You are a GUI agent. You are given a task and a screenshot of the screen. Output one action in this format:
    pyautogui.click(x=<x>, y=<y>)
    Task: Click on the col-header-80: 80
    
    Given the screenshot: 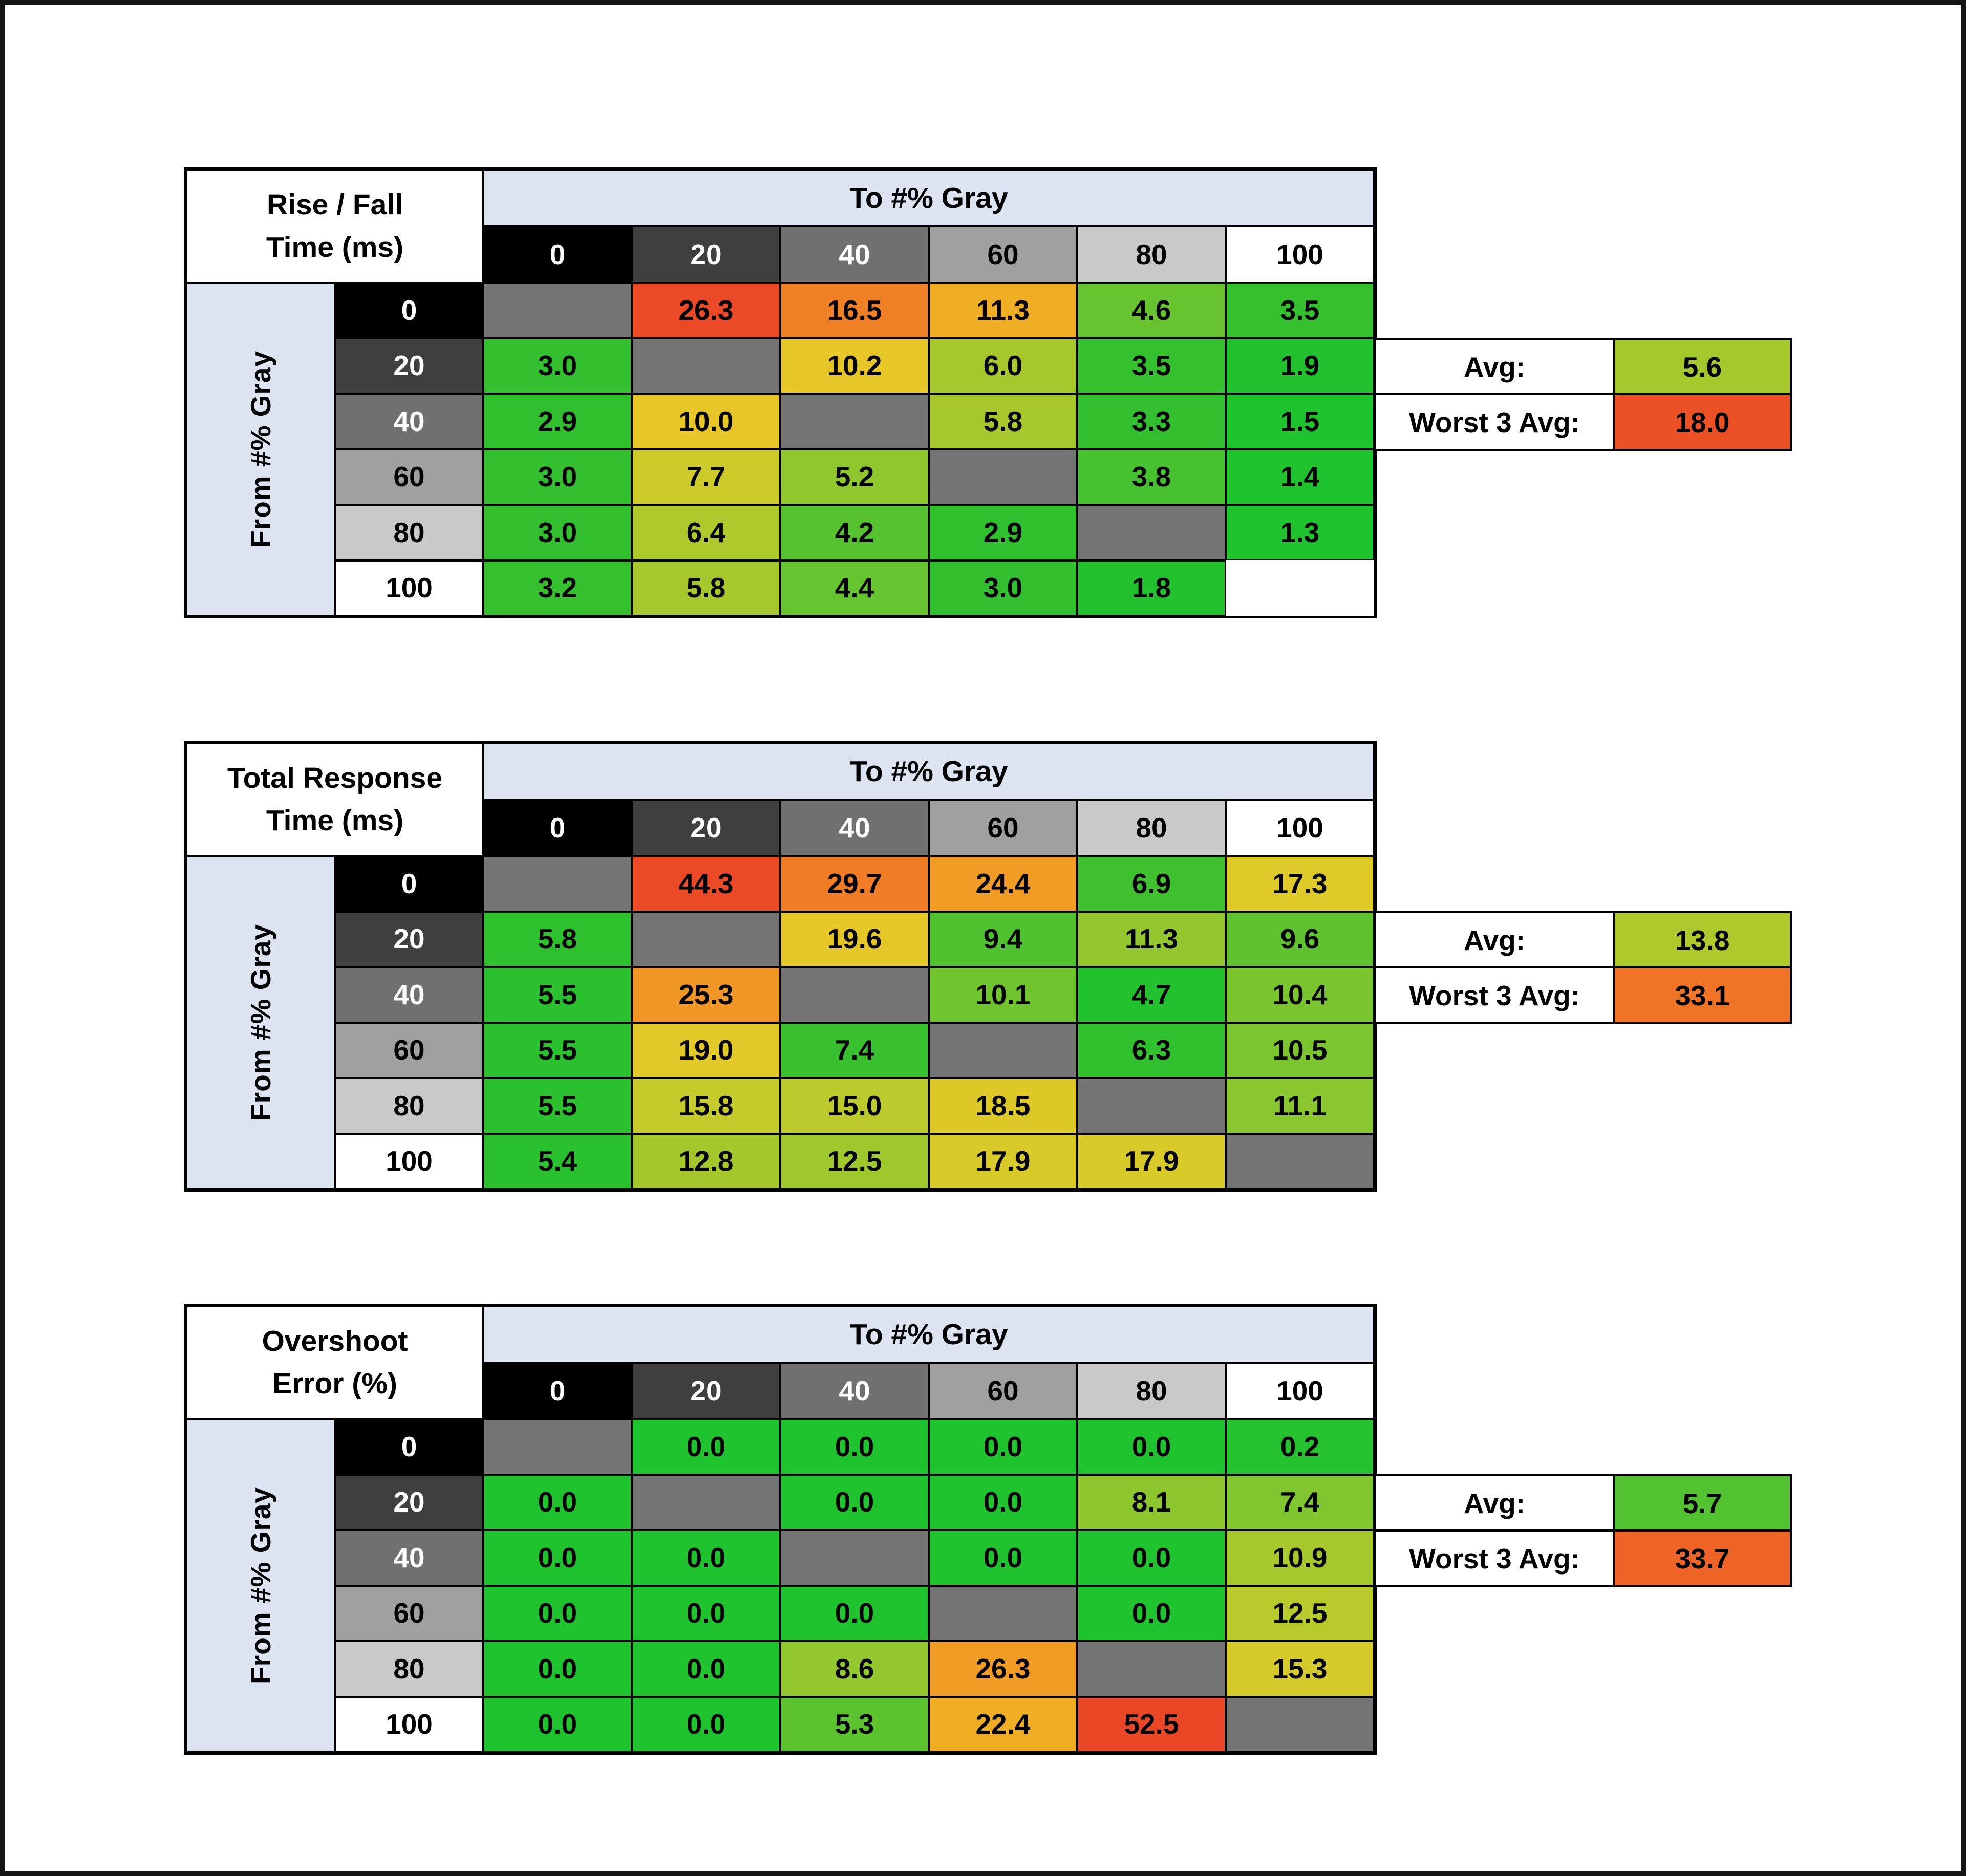 What is the action you would take?
    pyautogui.click(x=1152, y=1391)
    